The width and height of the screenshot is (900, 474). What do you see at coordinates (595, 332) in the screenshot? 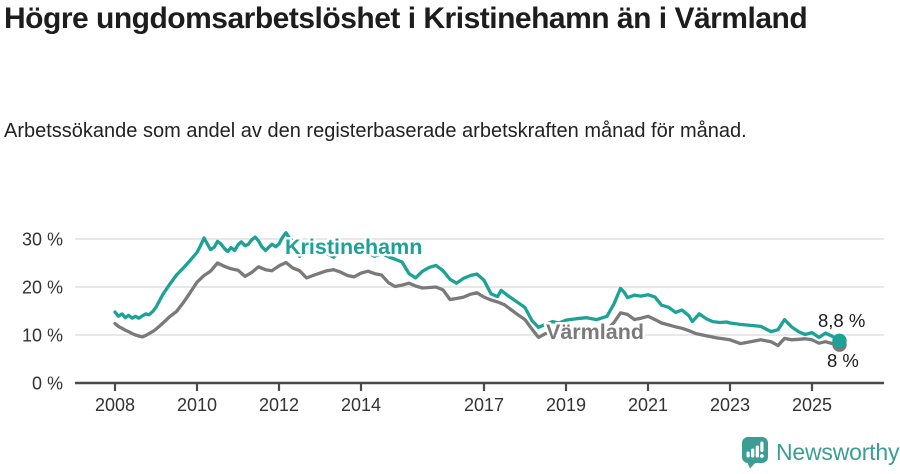
I see `varmland-series-label: Värmland` at bounding box center [595, 332].